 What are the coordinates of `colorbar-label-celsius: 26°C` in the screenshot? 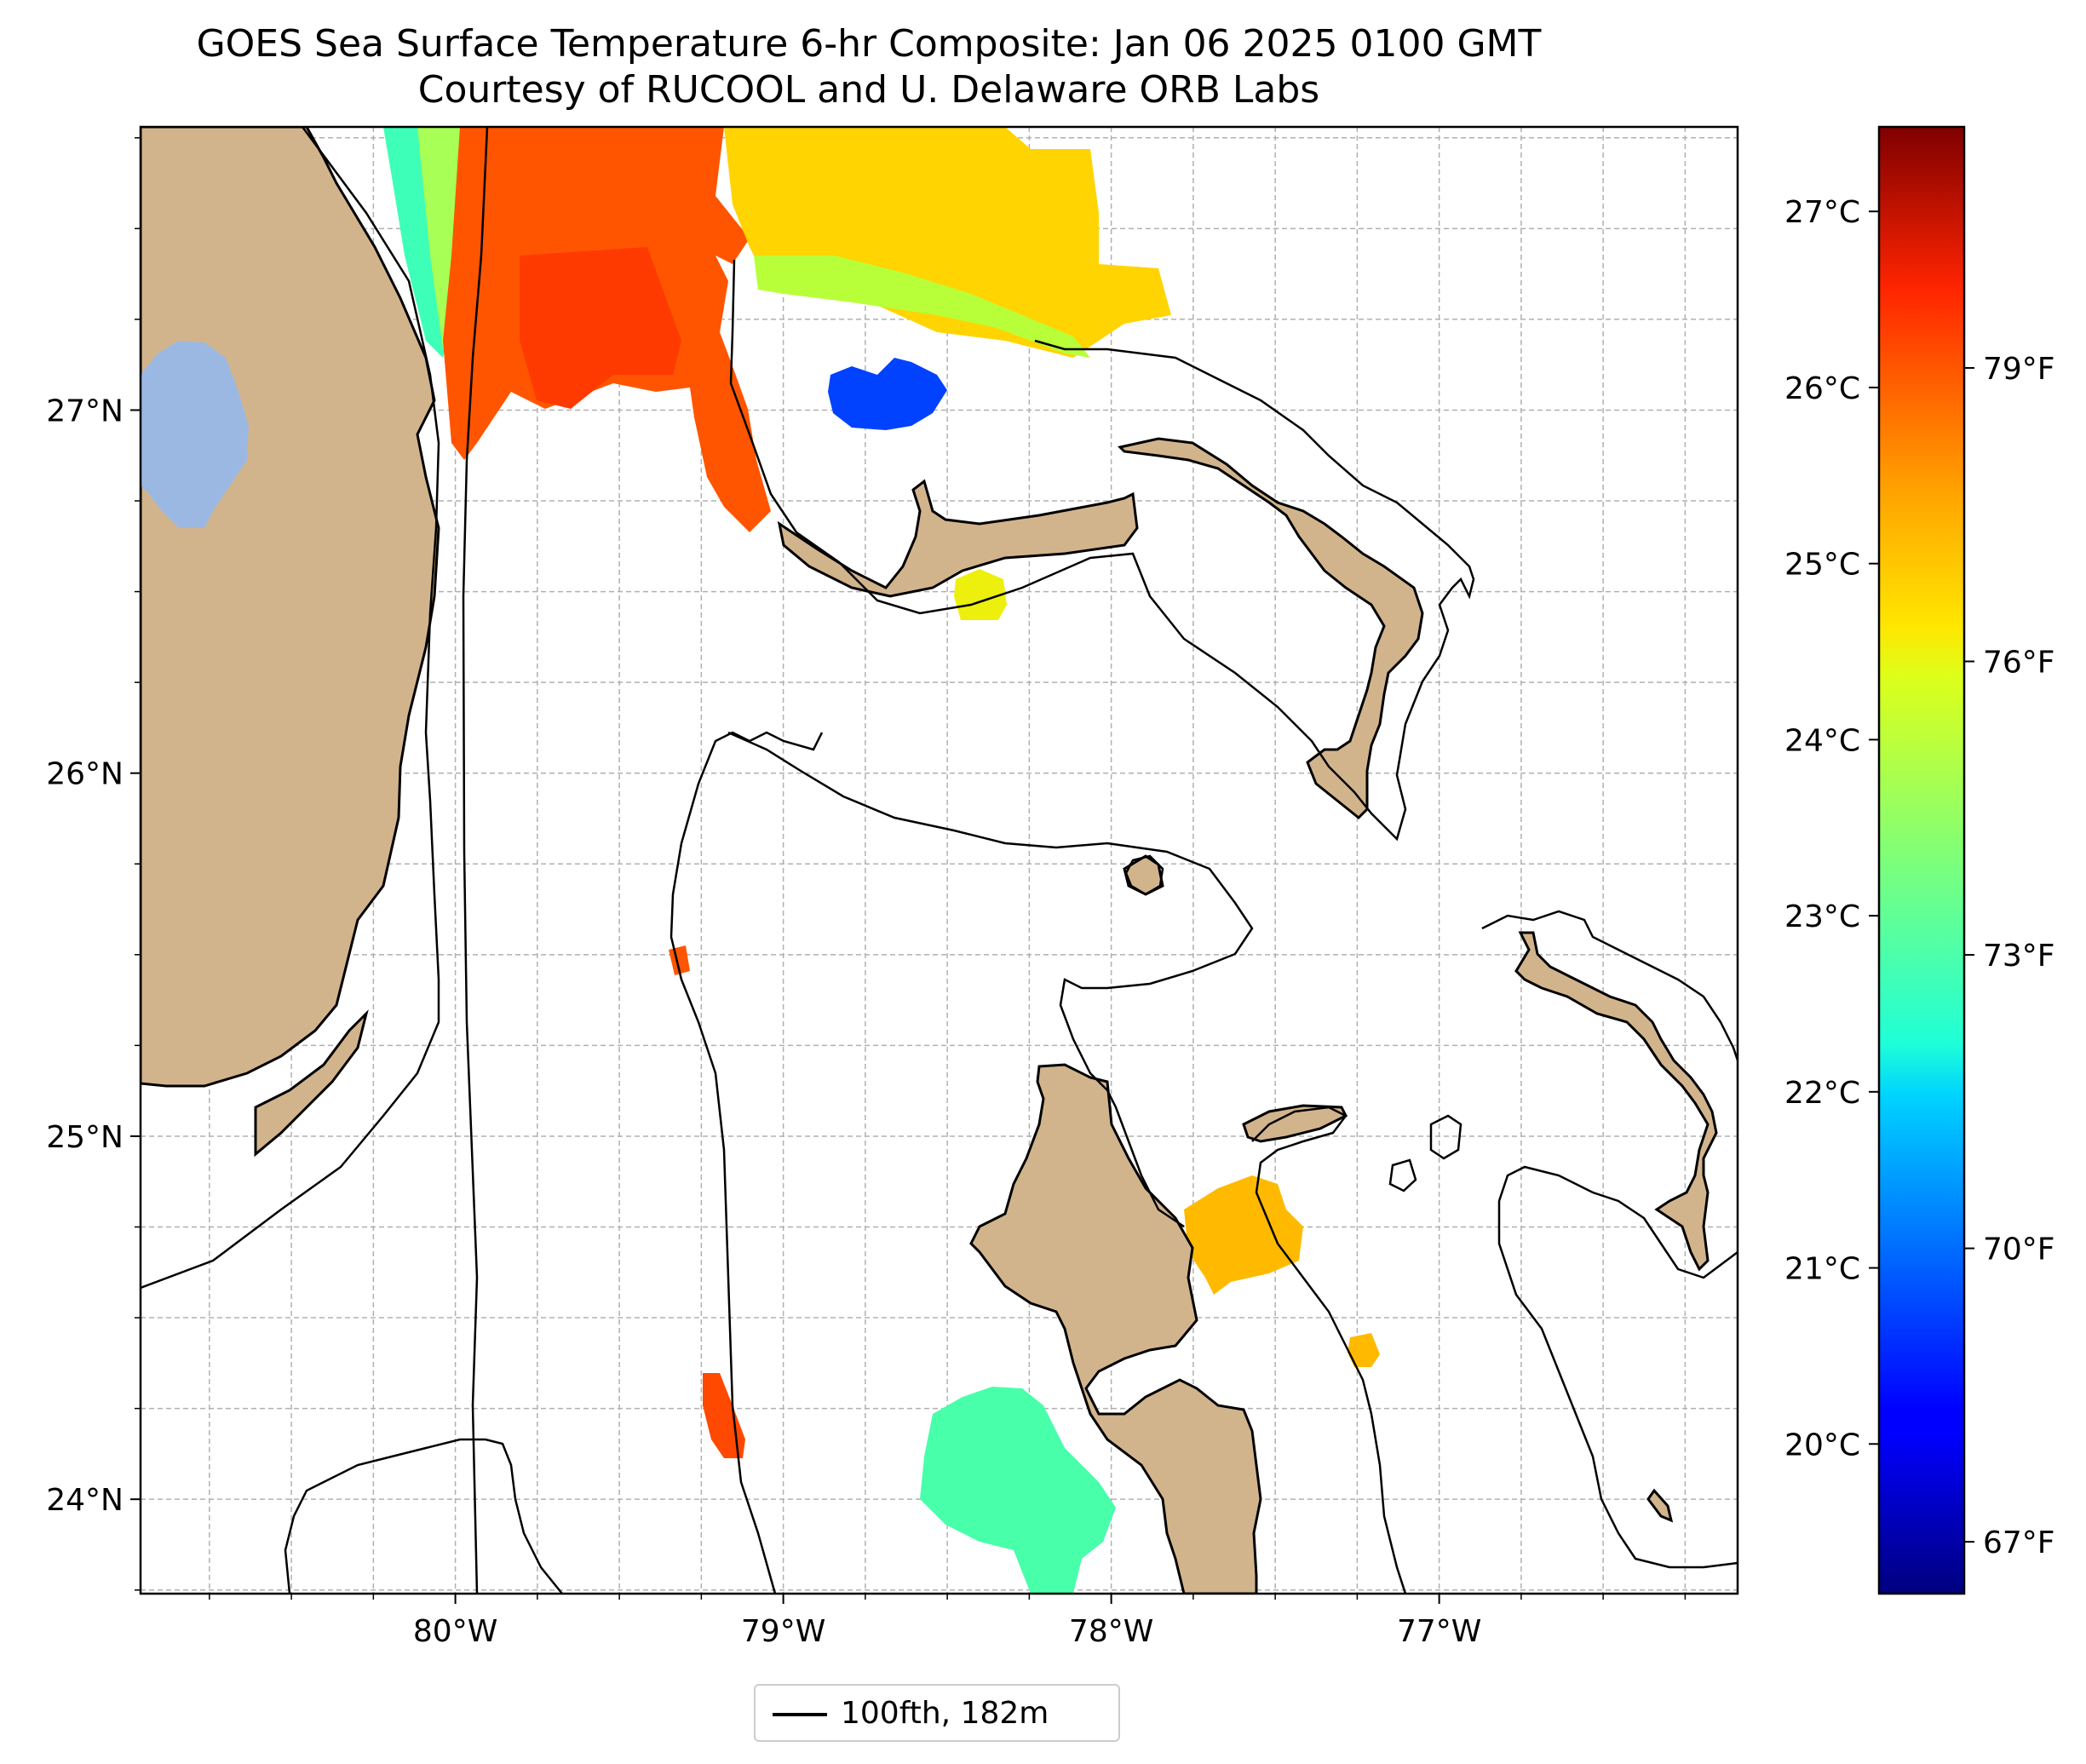 It's located at (1822, 388).